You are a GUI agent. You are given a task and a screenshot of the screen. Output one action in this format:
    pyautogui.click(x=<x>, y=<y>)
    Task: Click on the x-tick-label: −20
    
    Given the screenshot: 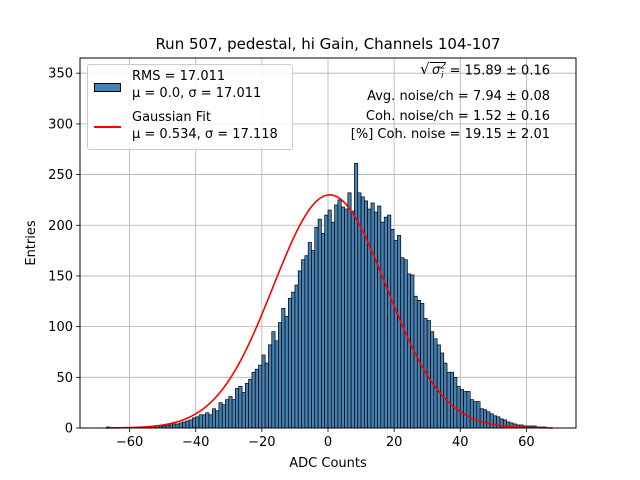 What is the action you would take?
    pyautogui.click(x=261, y=442)
    